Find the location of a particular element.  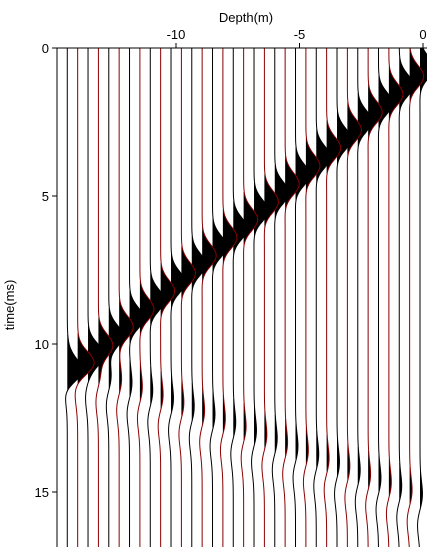

x-axis-title: Depth(m) is located at coordinates (246, 17).